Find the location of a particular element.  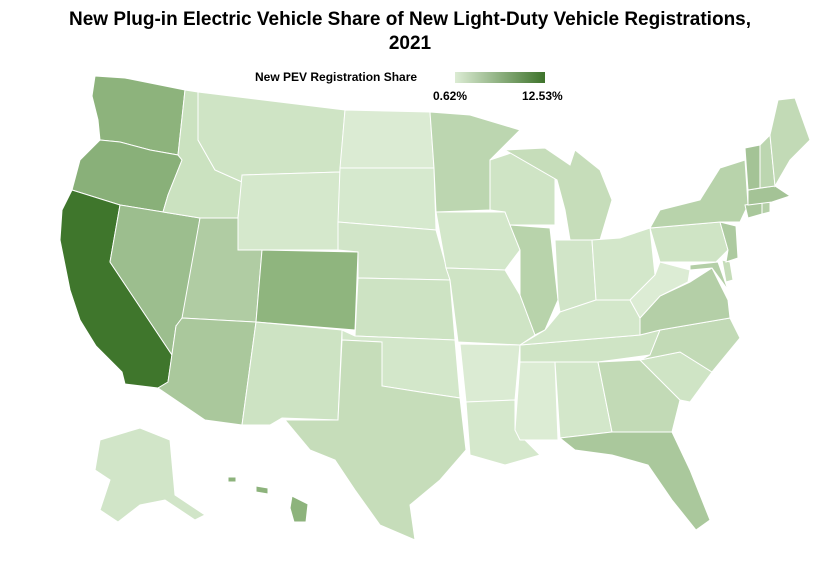

state-michigan is located at coordinates (558, 194).